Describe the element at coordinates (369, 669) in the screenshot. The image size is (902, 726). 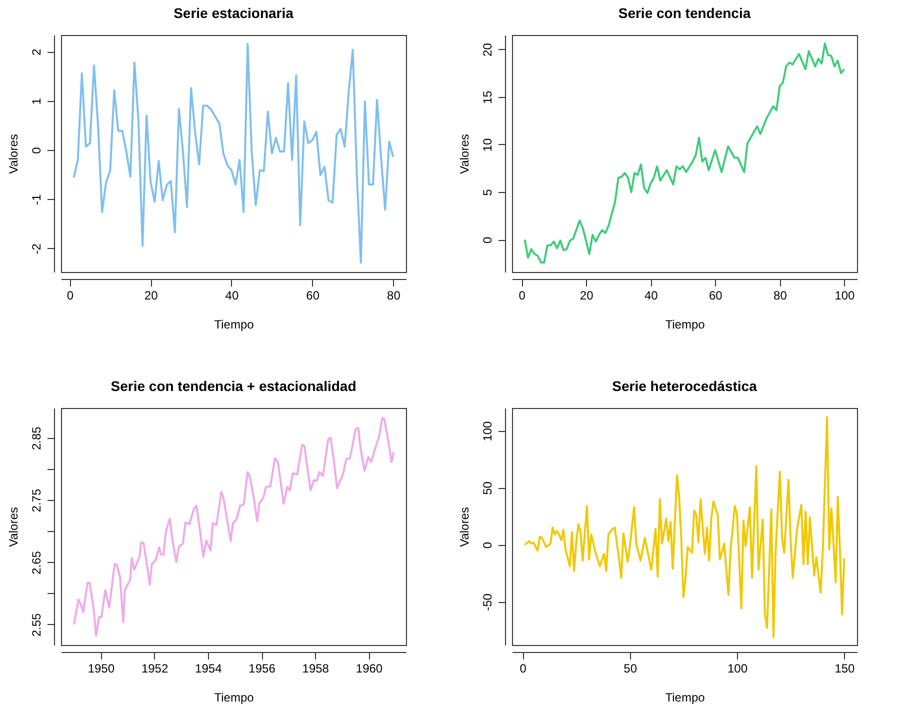
I see `x-tick-label: 1960` at that location.